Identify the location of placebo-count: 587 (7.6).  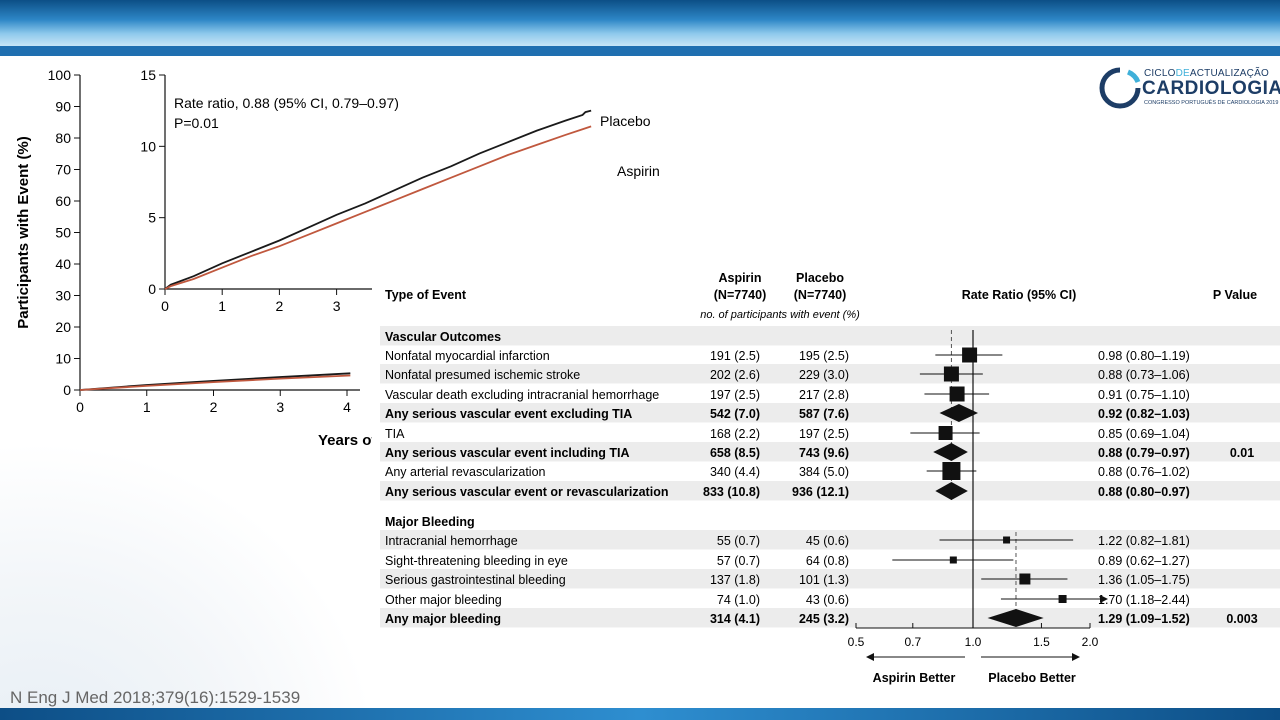
(824, 414).